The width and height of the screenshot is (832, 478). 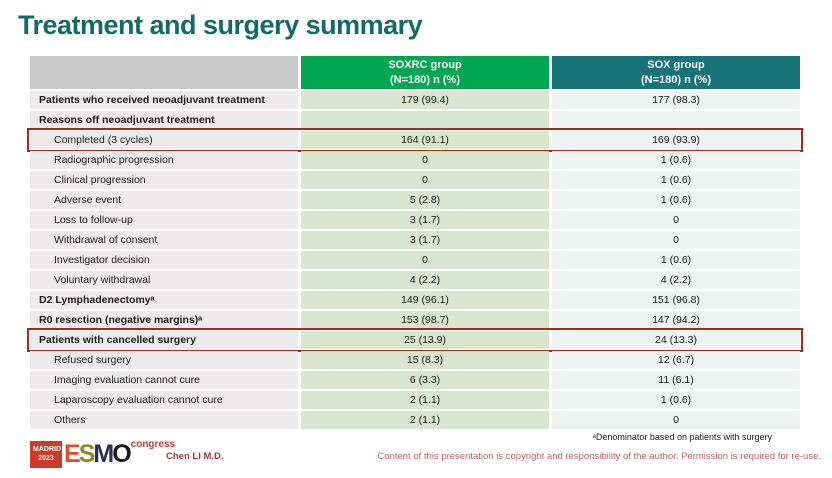 I want to click on row-label: Patients with cancelled surgery, so click(x=164, y=340).